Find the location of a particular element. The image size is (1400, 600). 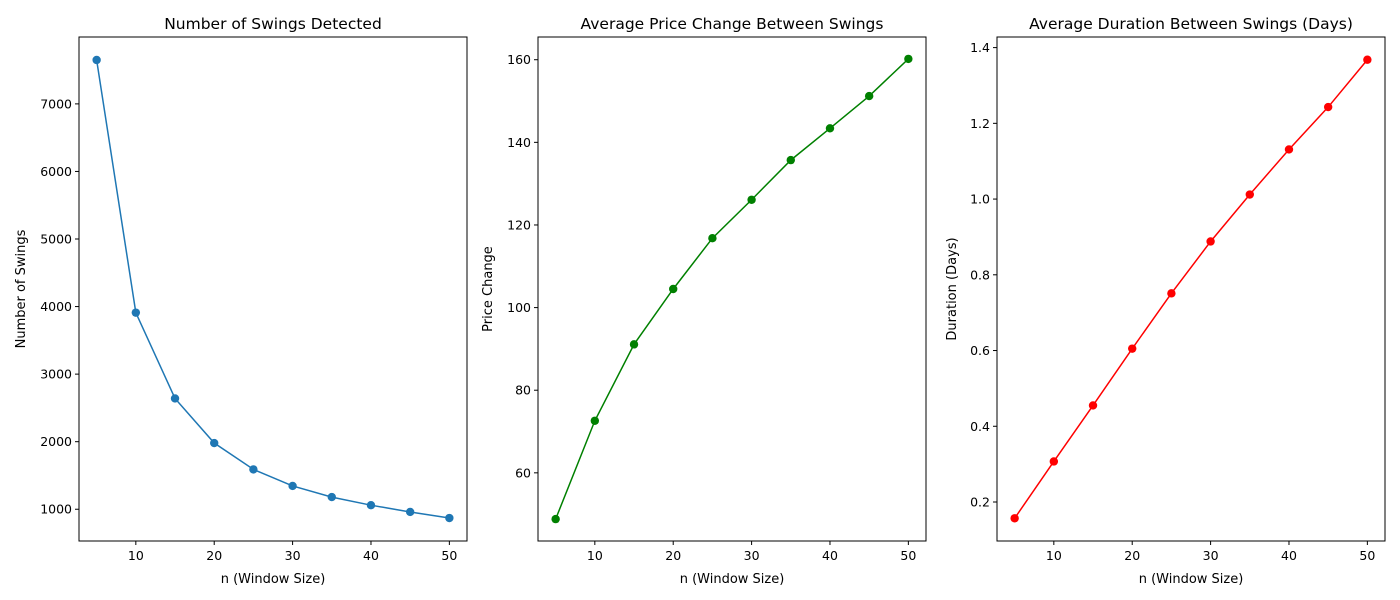

y-tick-label: 120 is located at coordinates (519, 224).